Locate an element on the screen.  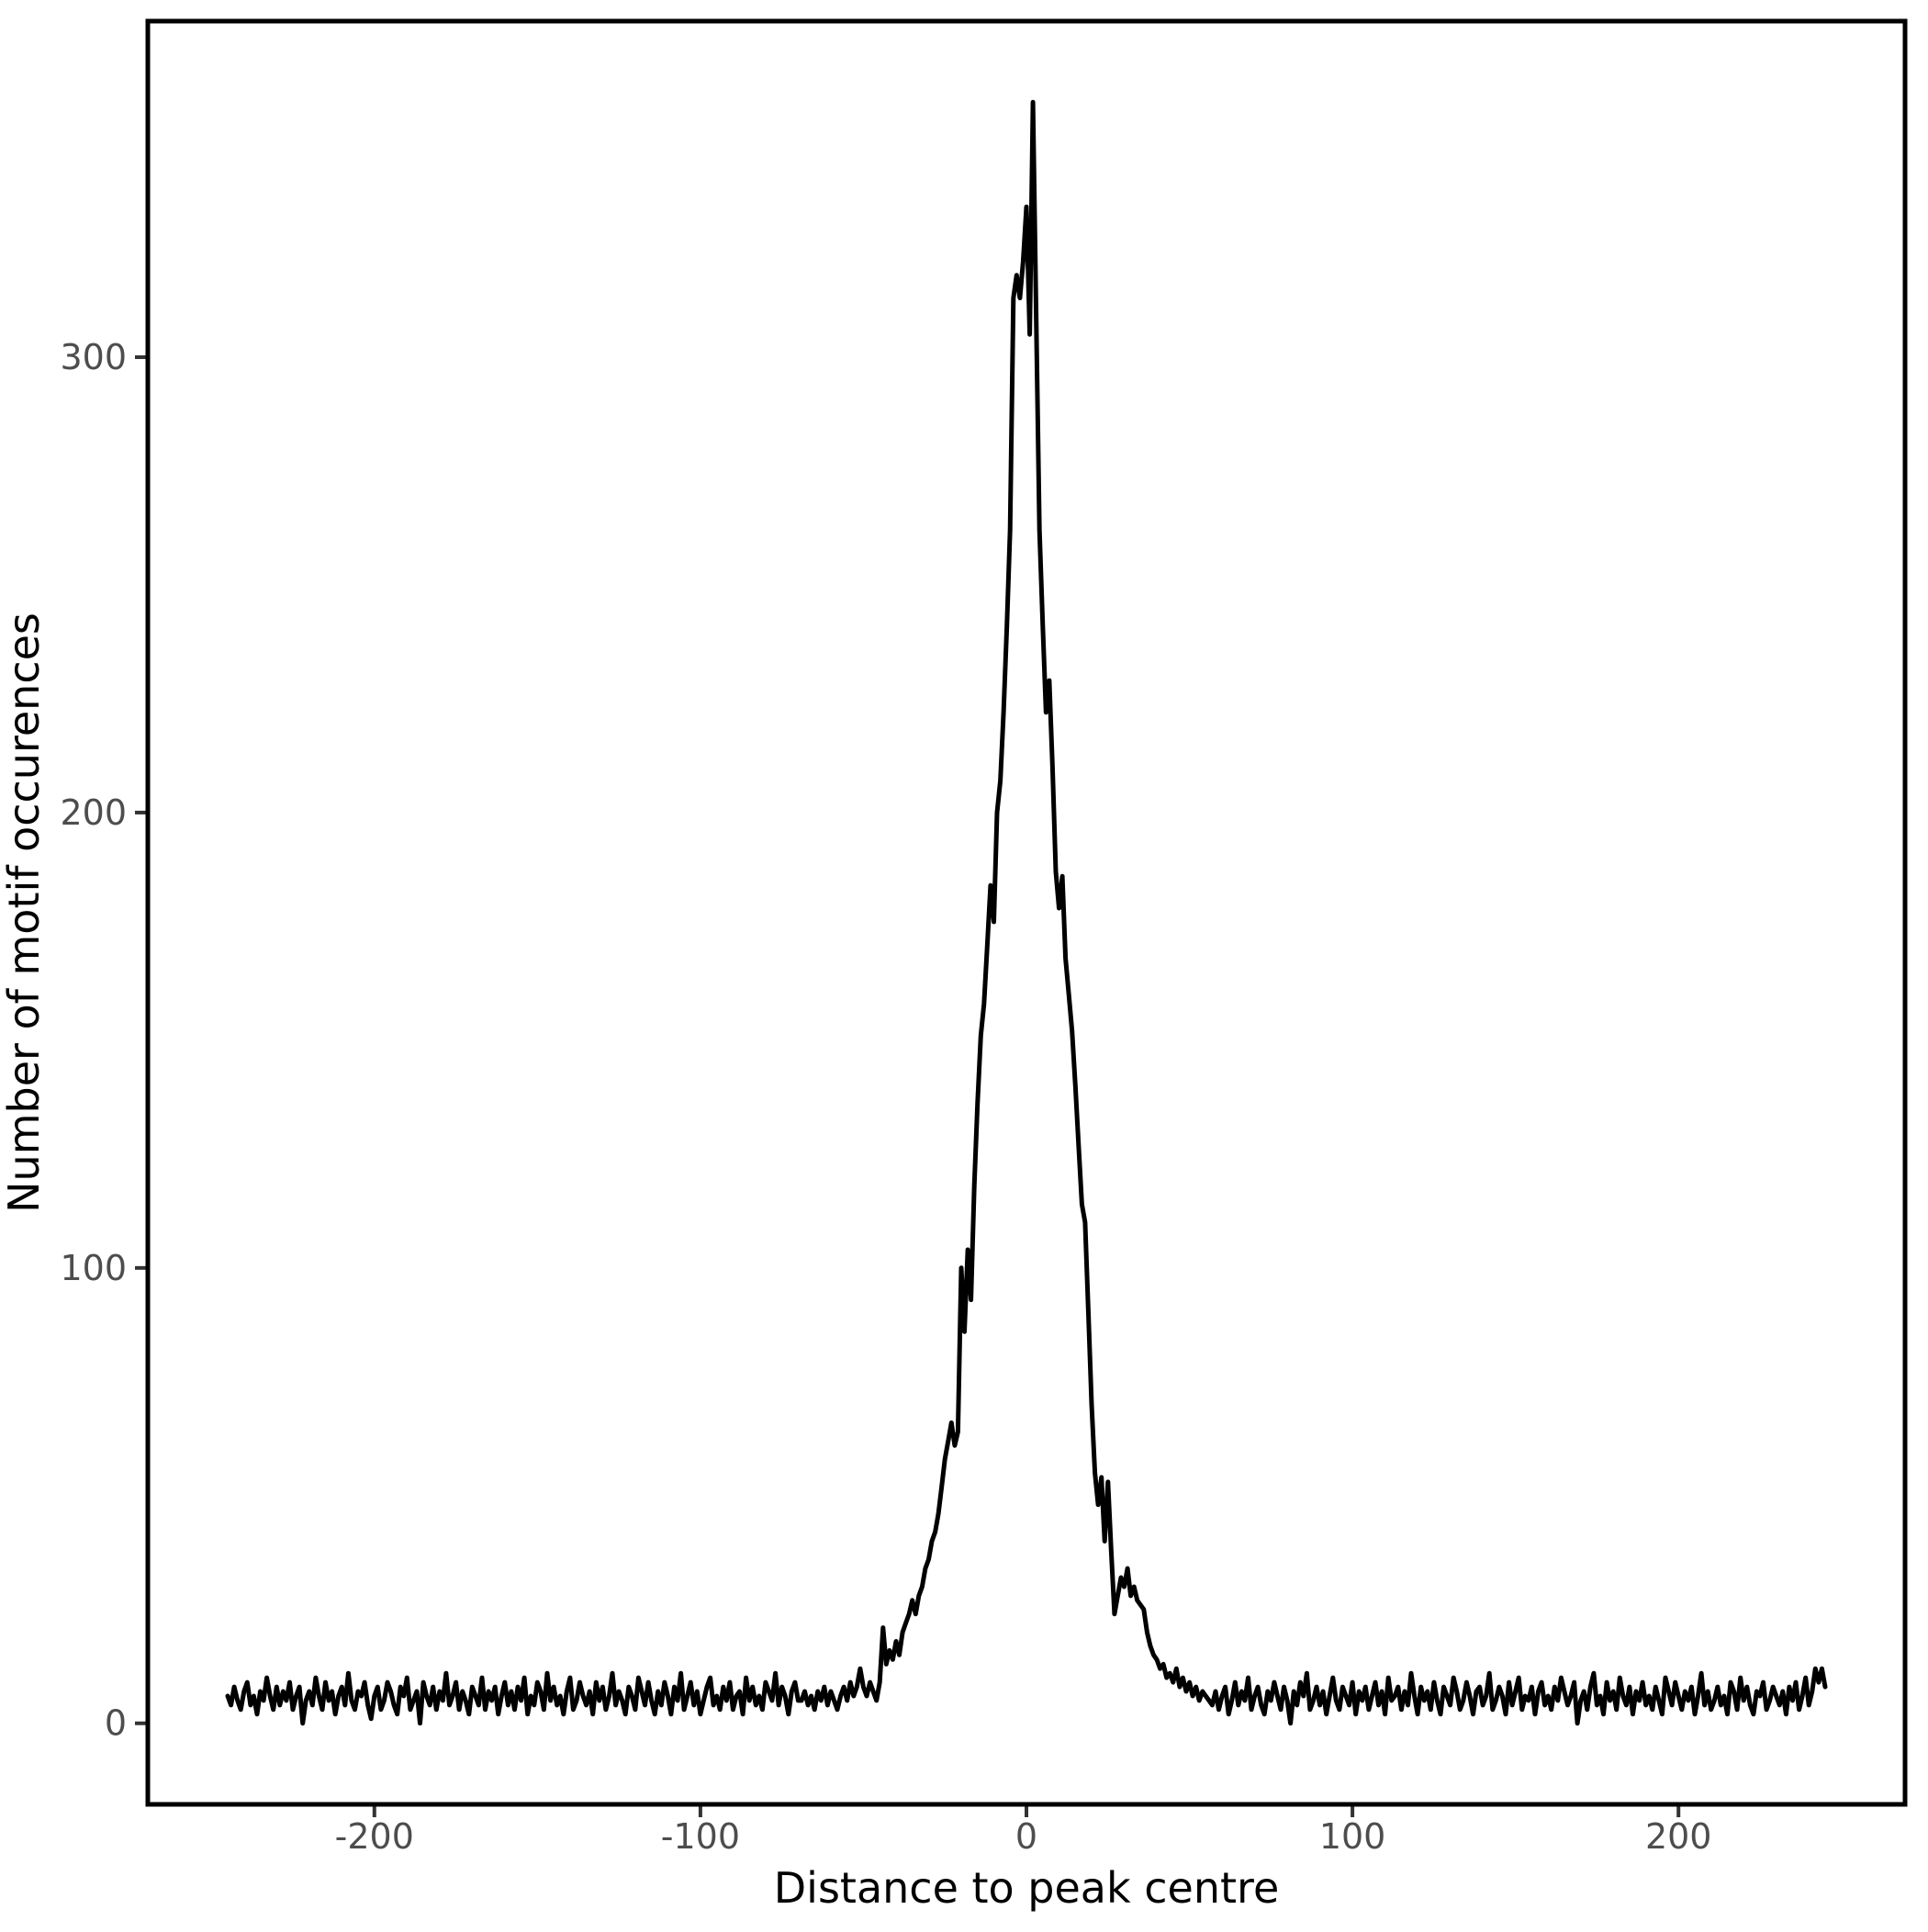
y-tick-label: 0 is located at coordinates (116, 1723).